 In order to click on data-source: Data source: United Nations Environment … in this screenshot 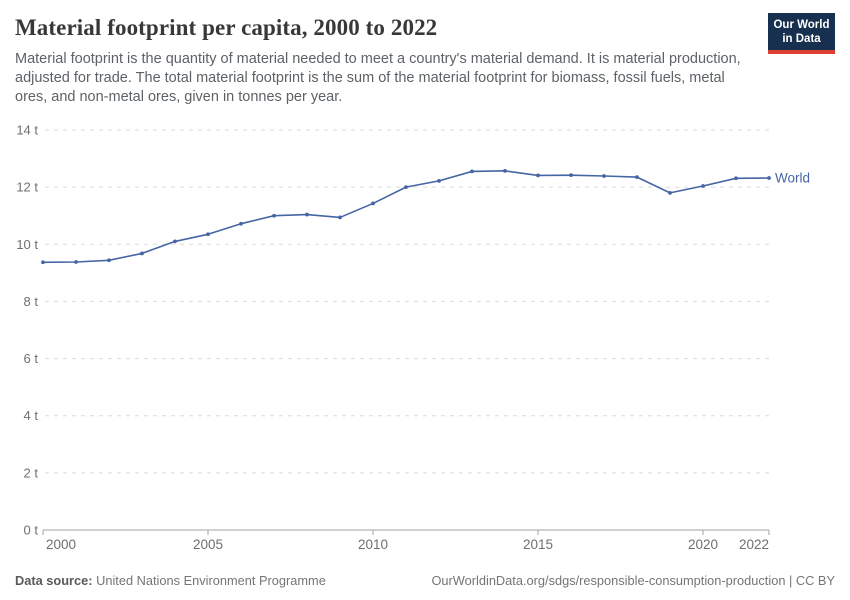, I will do `click(170, 580)`.